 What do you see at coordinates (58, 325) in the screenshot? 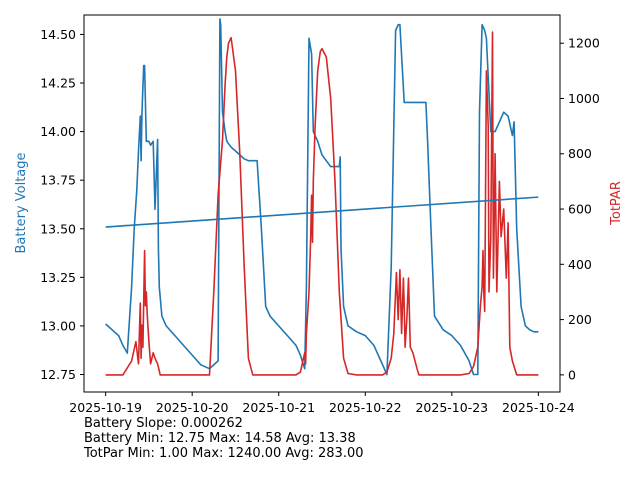
I see `y-left-tick-label: 13.00` at bounding box center [58, 325].